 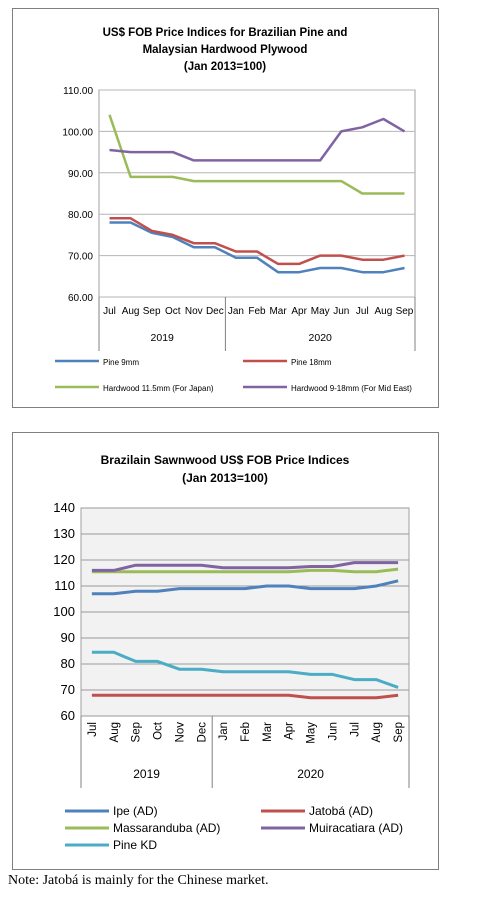 What do you see at coordinates (356, 828) in the screenshot?
I see `legend-label: Muiracatiara (AD)` at bounding box center [356, 828].